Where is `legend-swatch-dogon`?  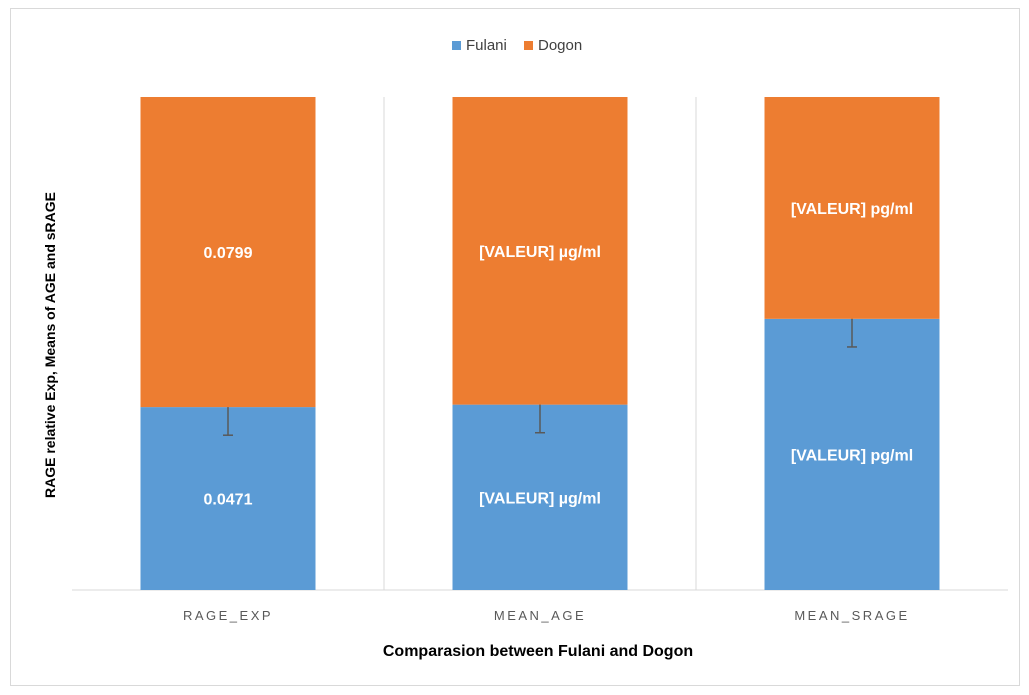
legend-swatch-dogon is located at coordinates (528, 45).